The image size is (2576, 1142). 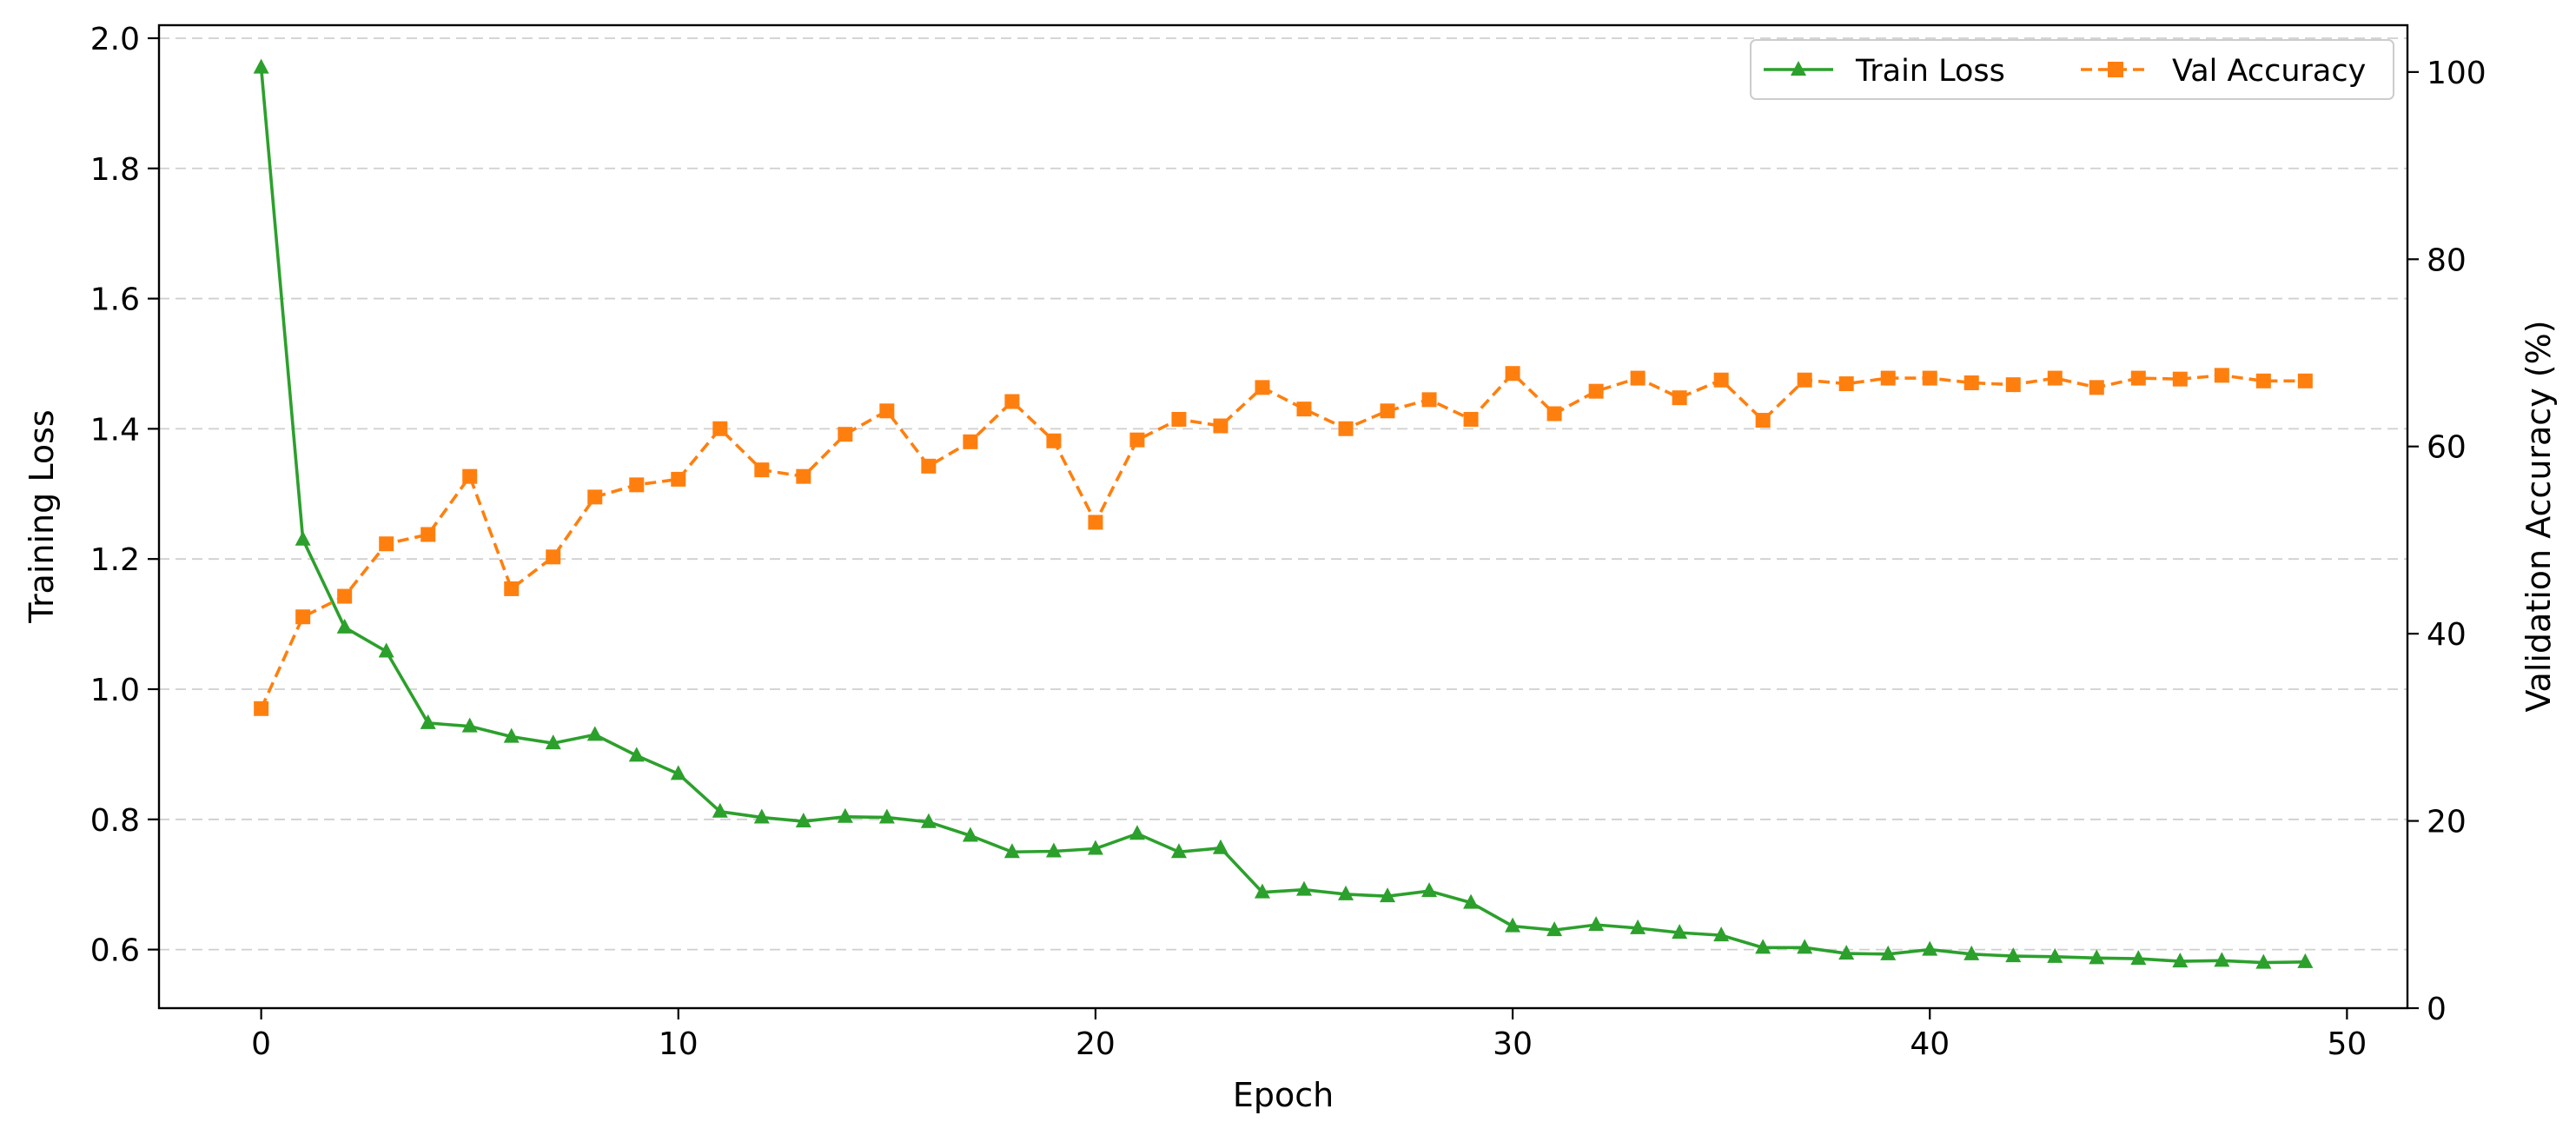 I want to click on y-left-tick-label-0: 0.6, so click(x=115, y=951).